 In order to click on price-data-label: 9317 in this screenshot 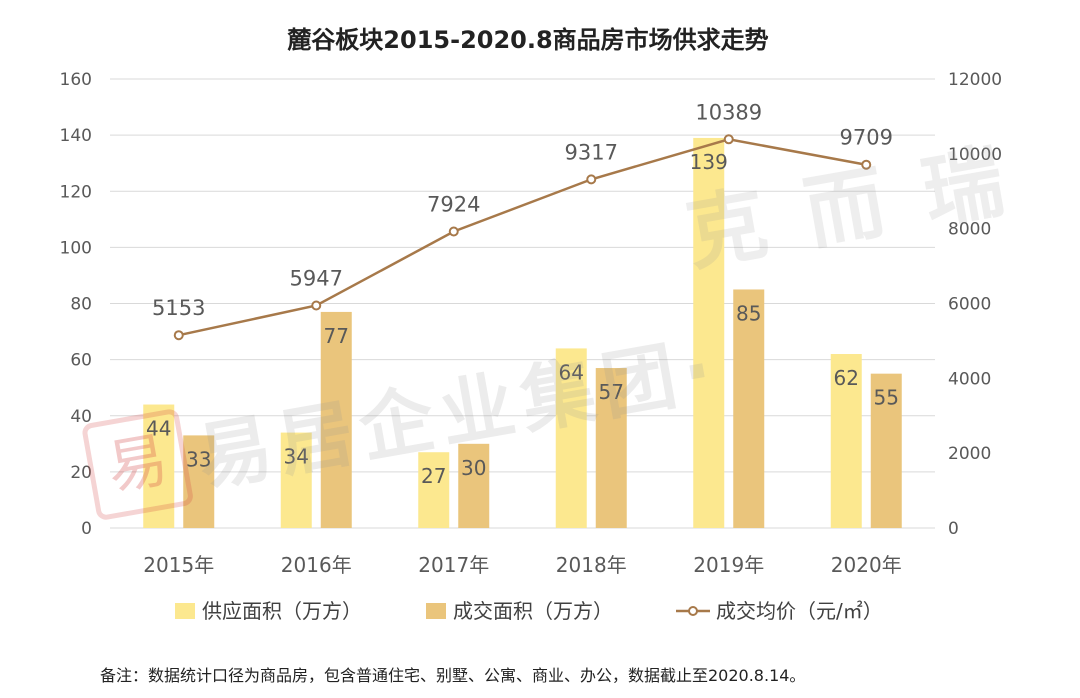, I will do `click(591, 152)`.